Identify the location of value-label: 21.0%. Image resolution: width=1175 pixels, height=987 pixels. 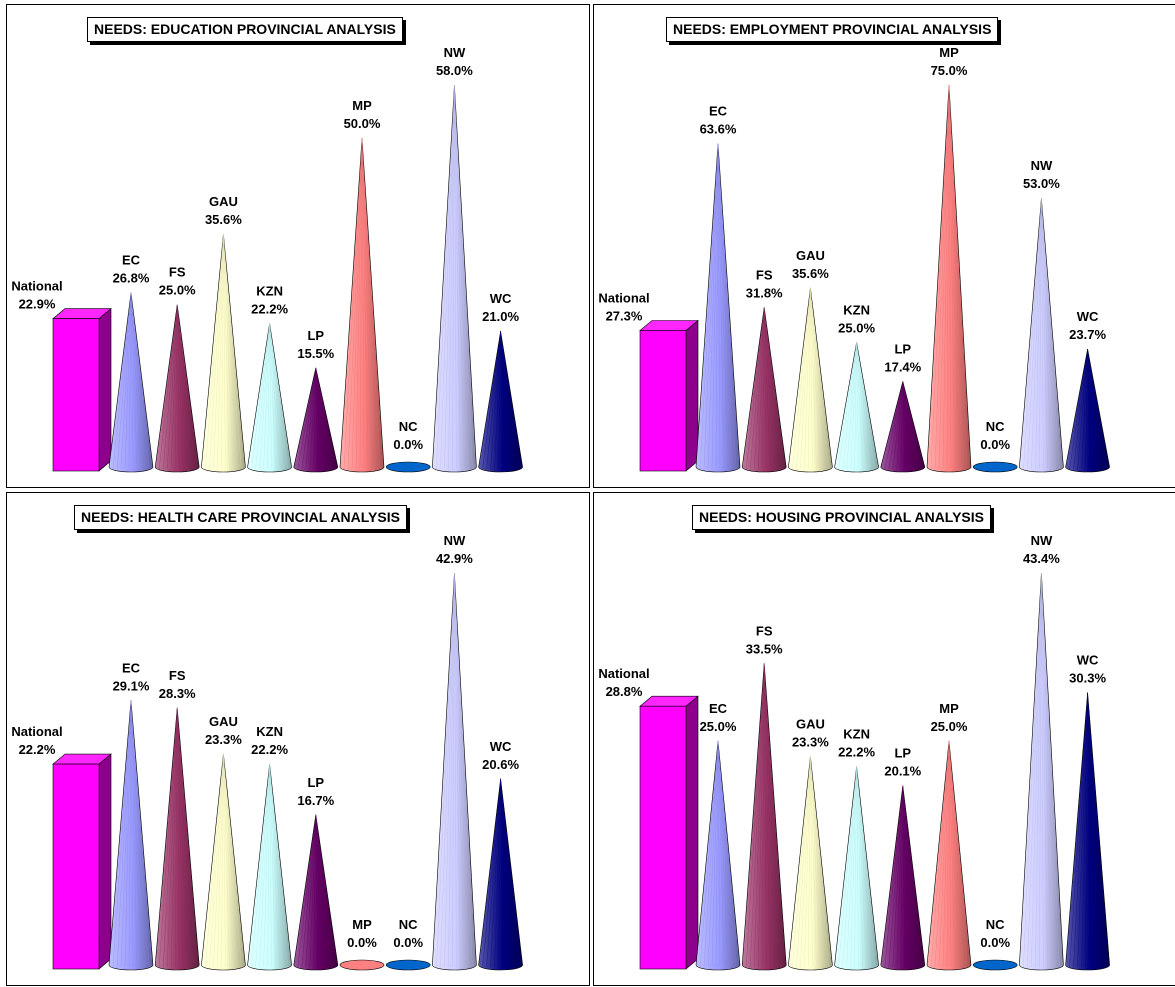
(500, 316).